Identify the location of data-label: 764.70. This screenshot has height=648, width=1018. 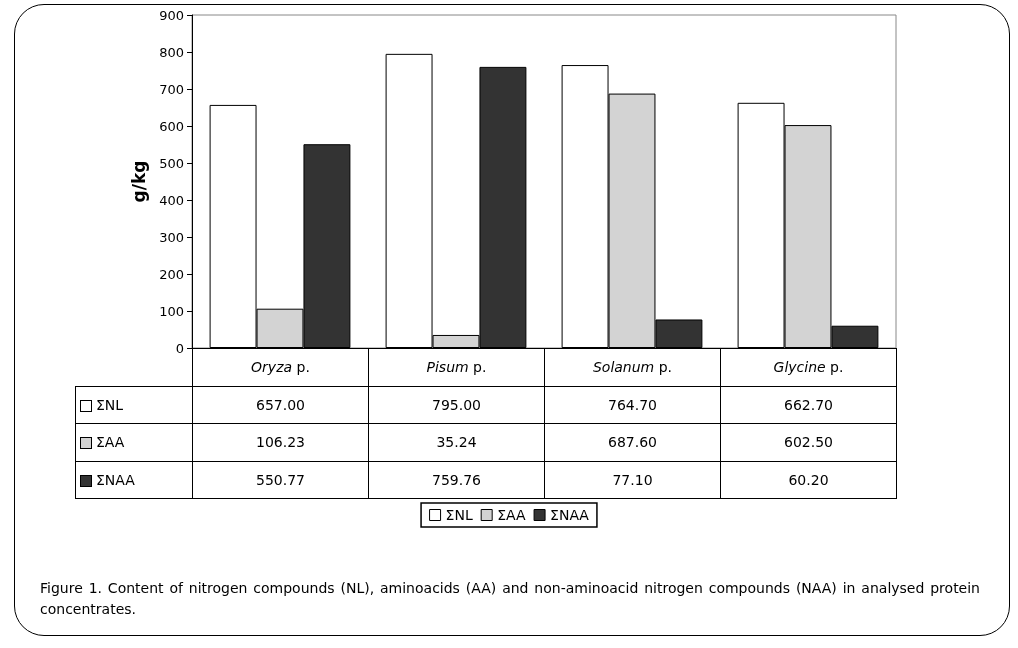
(632, 405).